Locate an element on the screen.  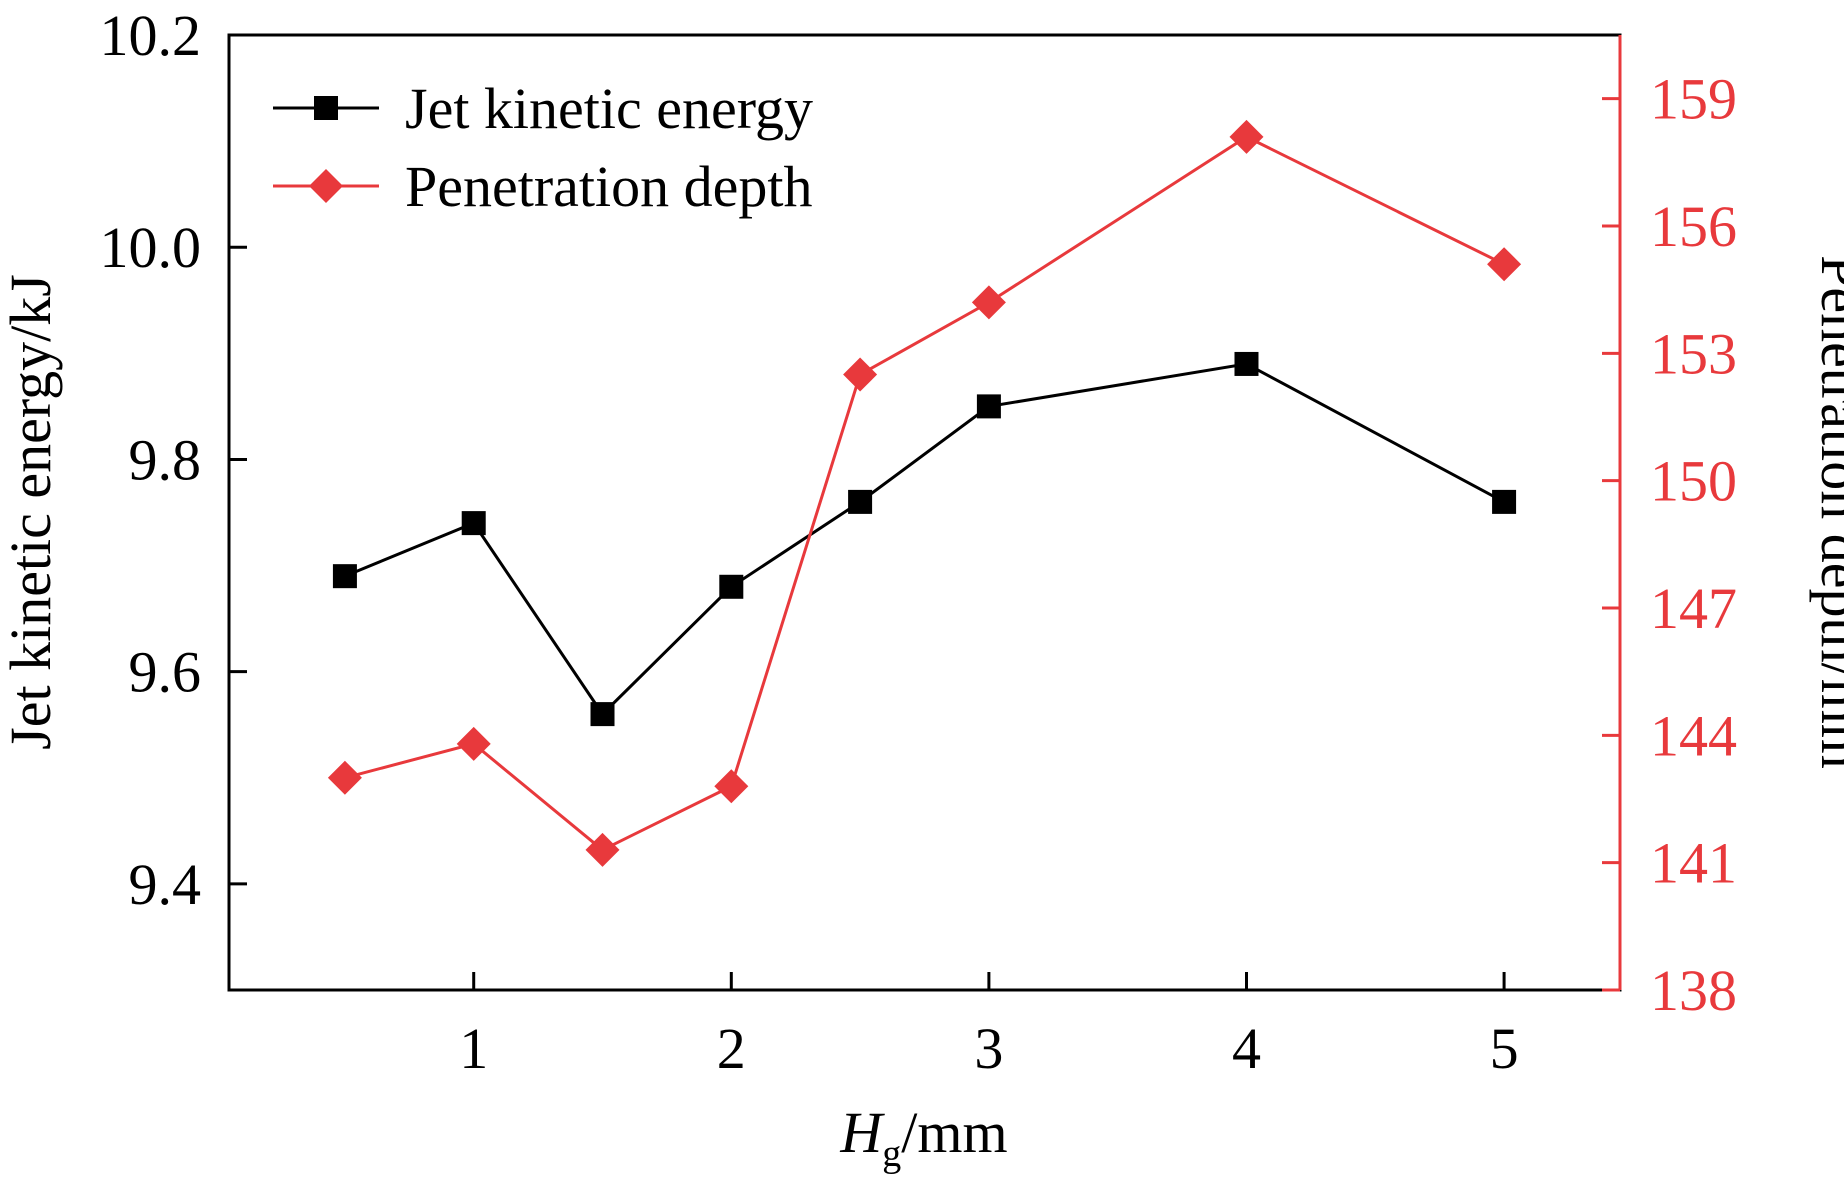
x-axis-title: Hg/mm is located at coordinates (923, 1137).